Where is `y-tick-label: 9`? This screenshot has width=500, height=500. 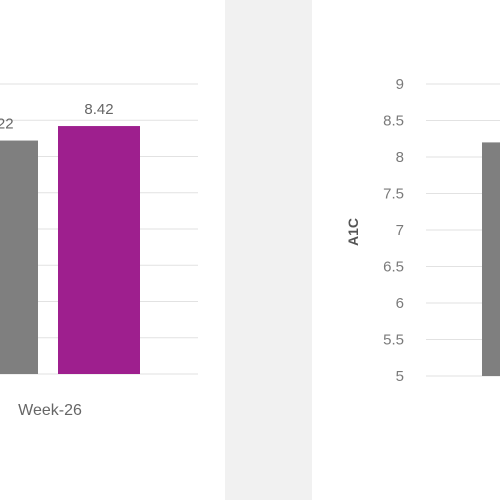 y-tick-label: 9 is located at coordinates (400, 84).